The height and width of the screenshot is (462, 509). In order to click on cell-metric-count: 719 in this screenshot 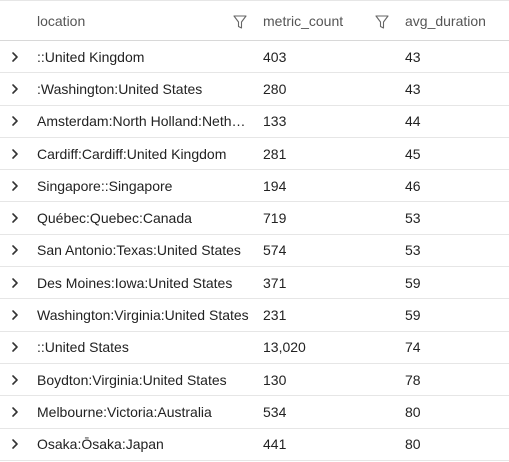, I will do `click(275, 218)`.